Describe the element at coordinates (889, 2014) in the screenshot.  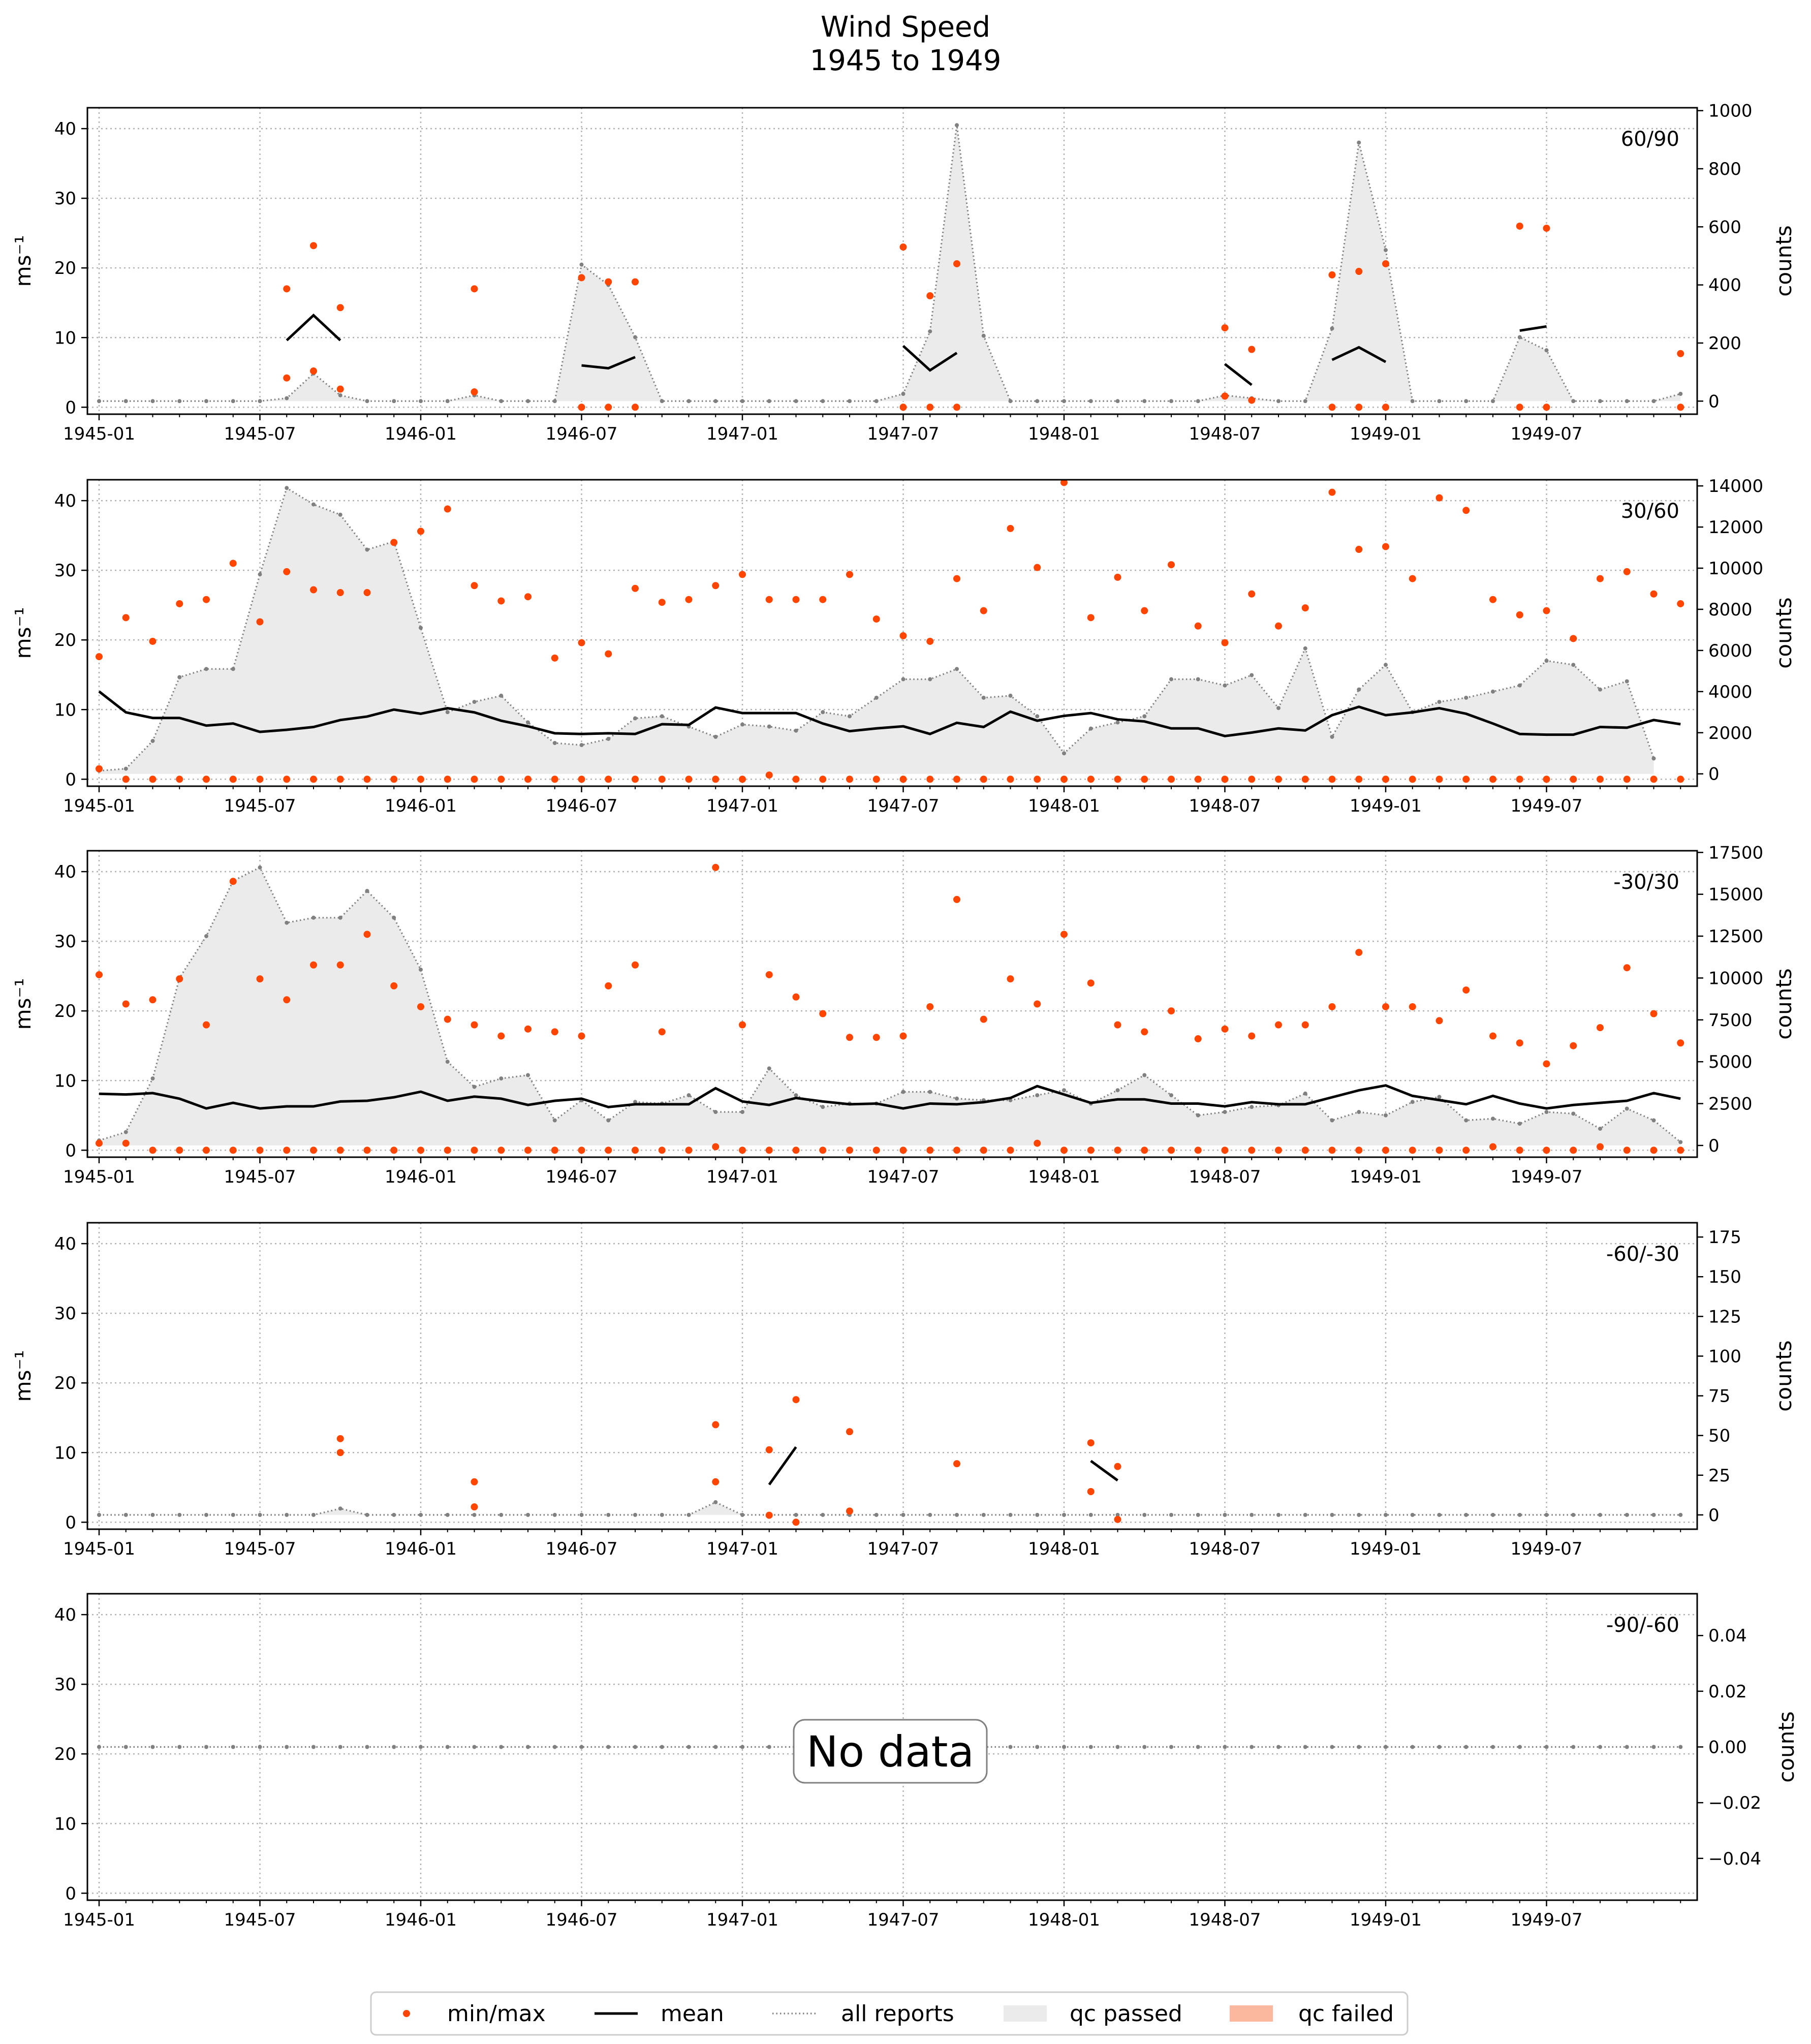
I see `legend: min/max mean all reports qc passed qc failed` at that location.